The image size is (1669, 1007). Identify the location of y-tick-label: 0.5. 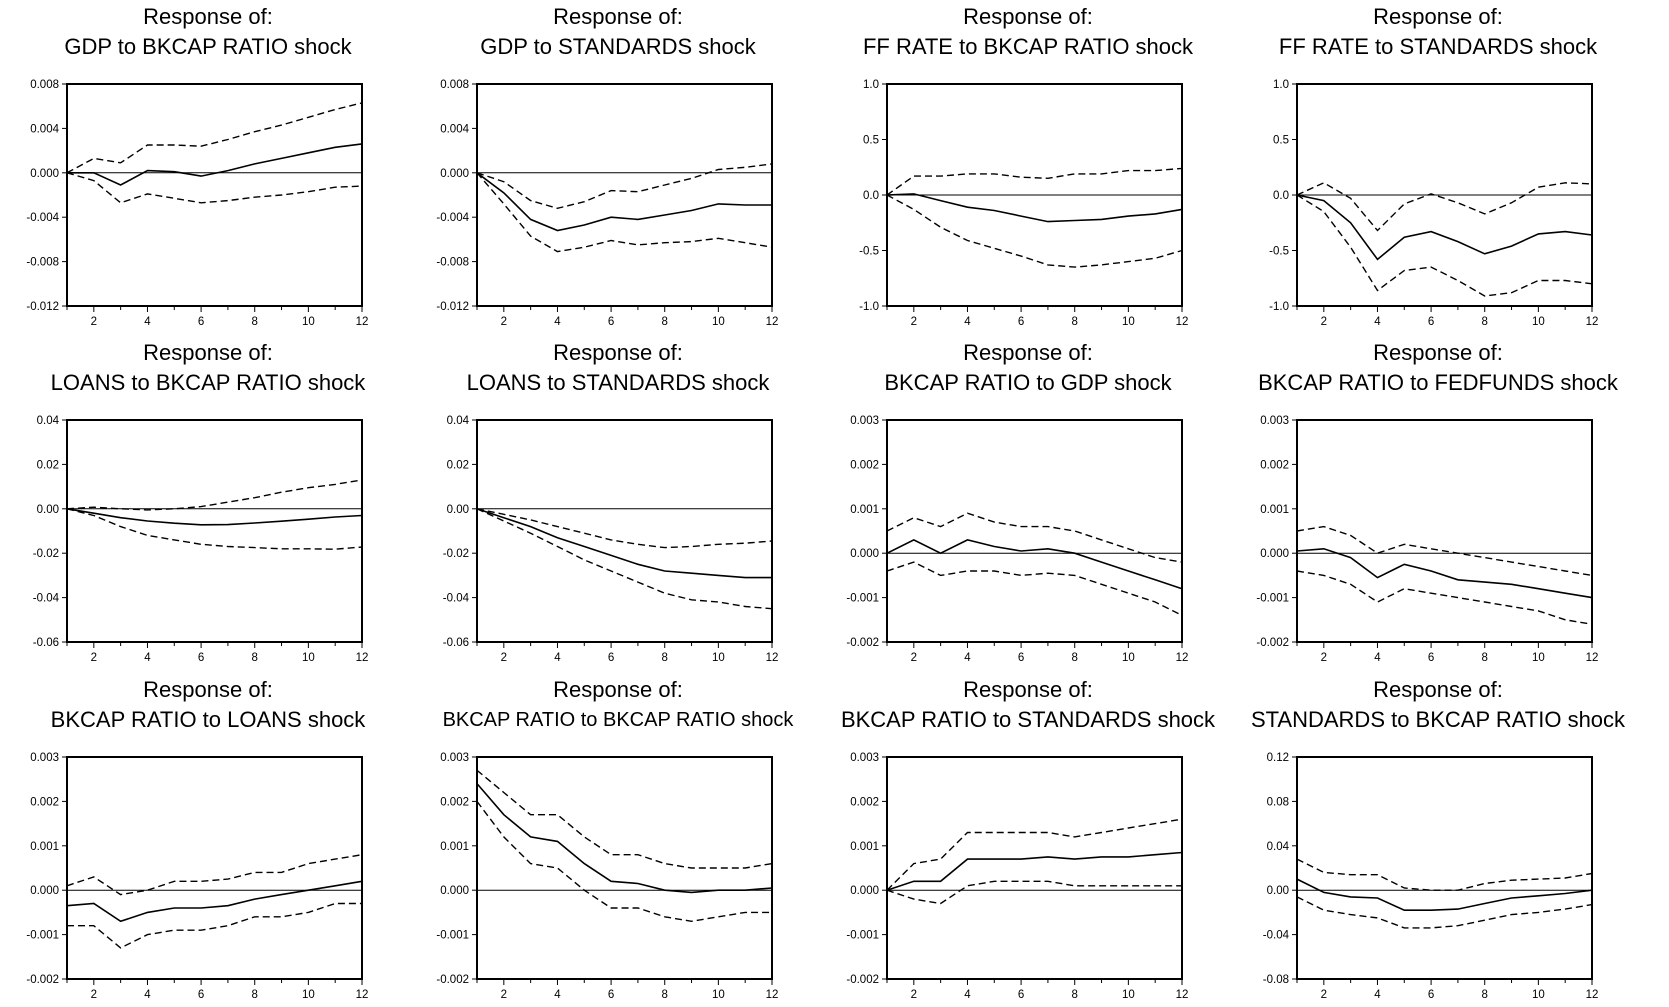
(871, 141).